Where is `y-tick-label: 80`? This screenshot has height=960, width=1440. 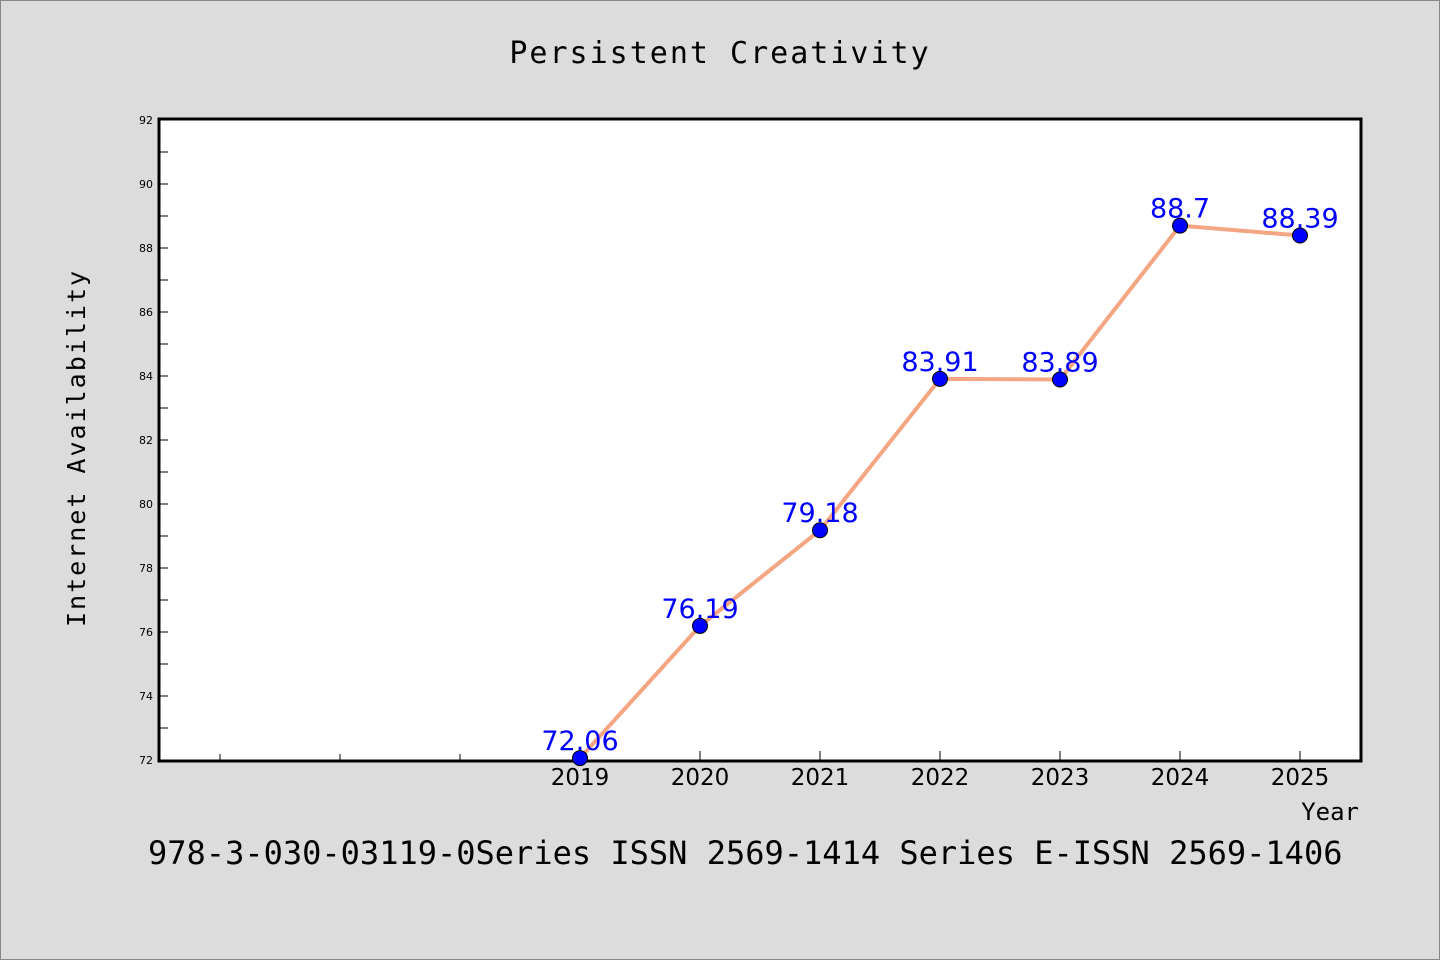
y-tick-label: 80 is located at coordinates (146, 504).